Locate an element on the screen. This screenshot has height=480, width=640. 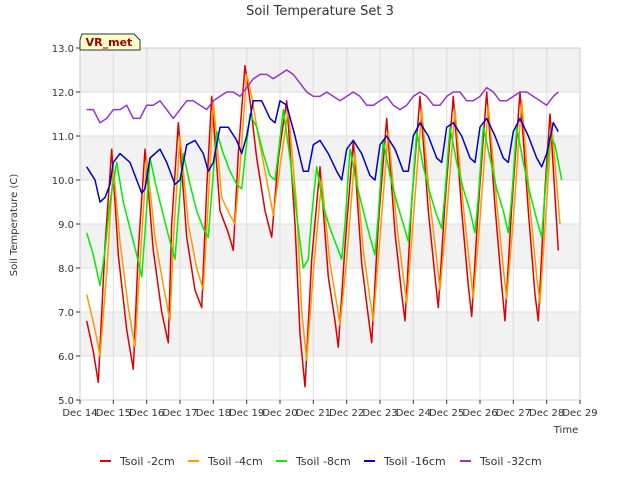
x-tick-label: Dec 19 is located at coordinates (246, 413).